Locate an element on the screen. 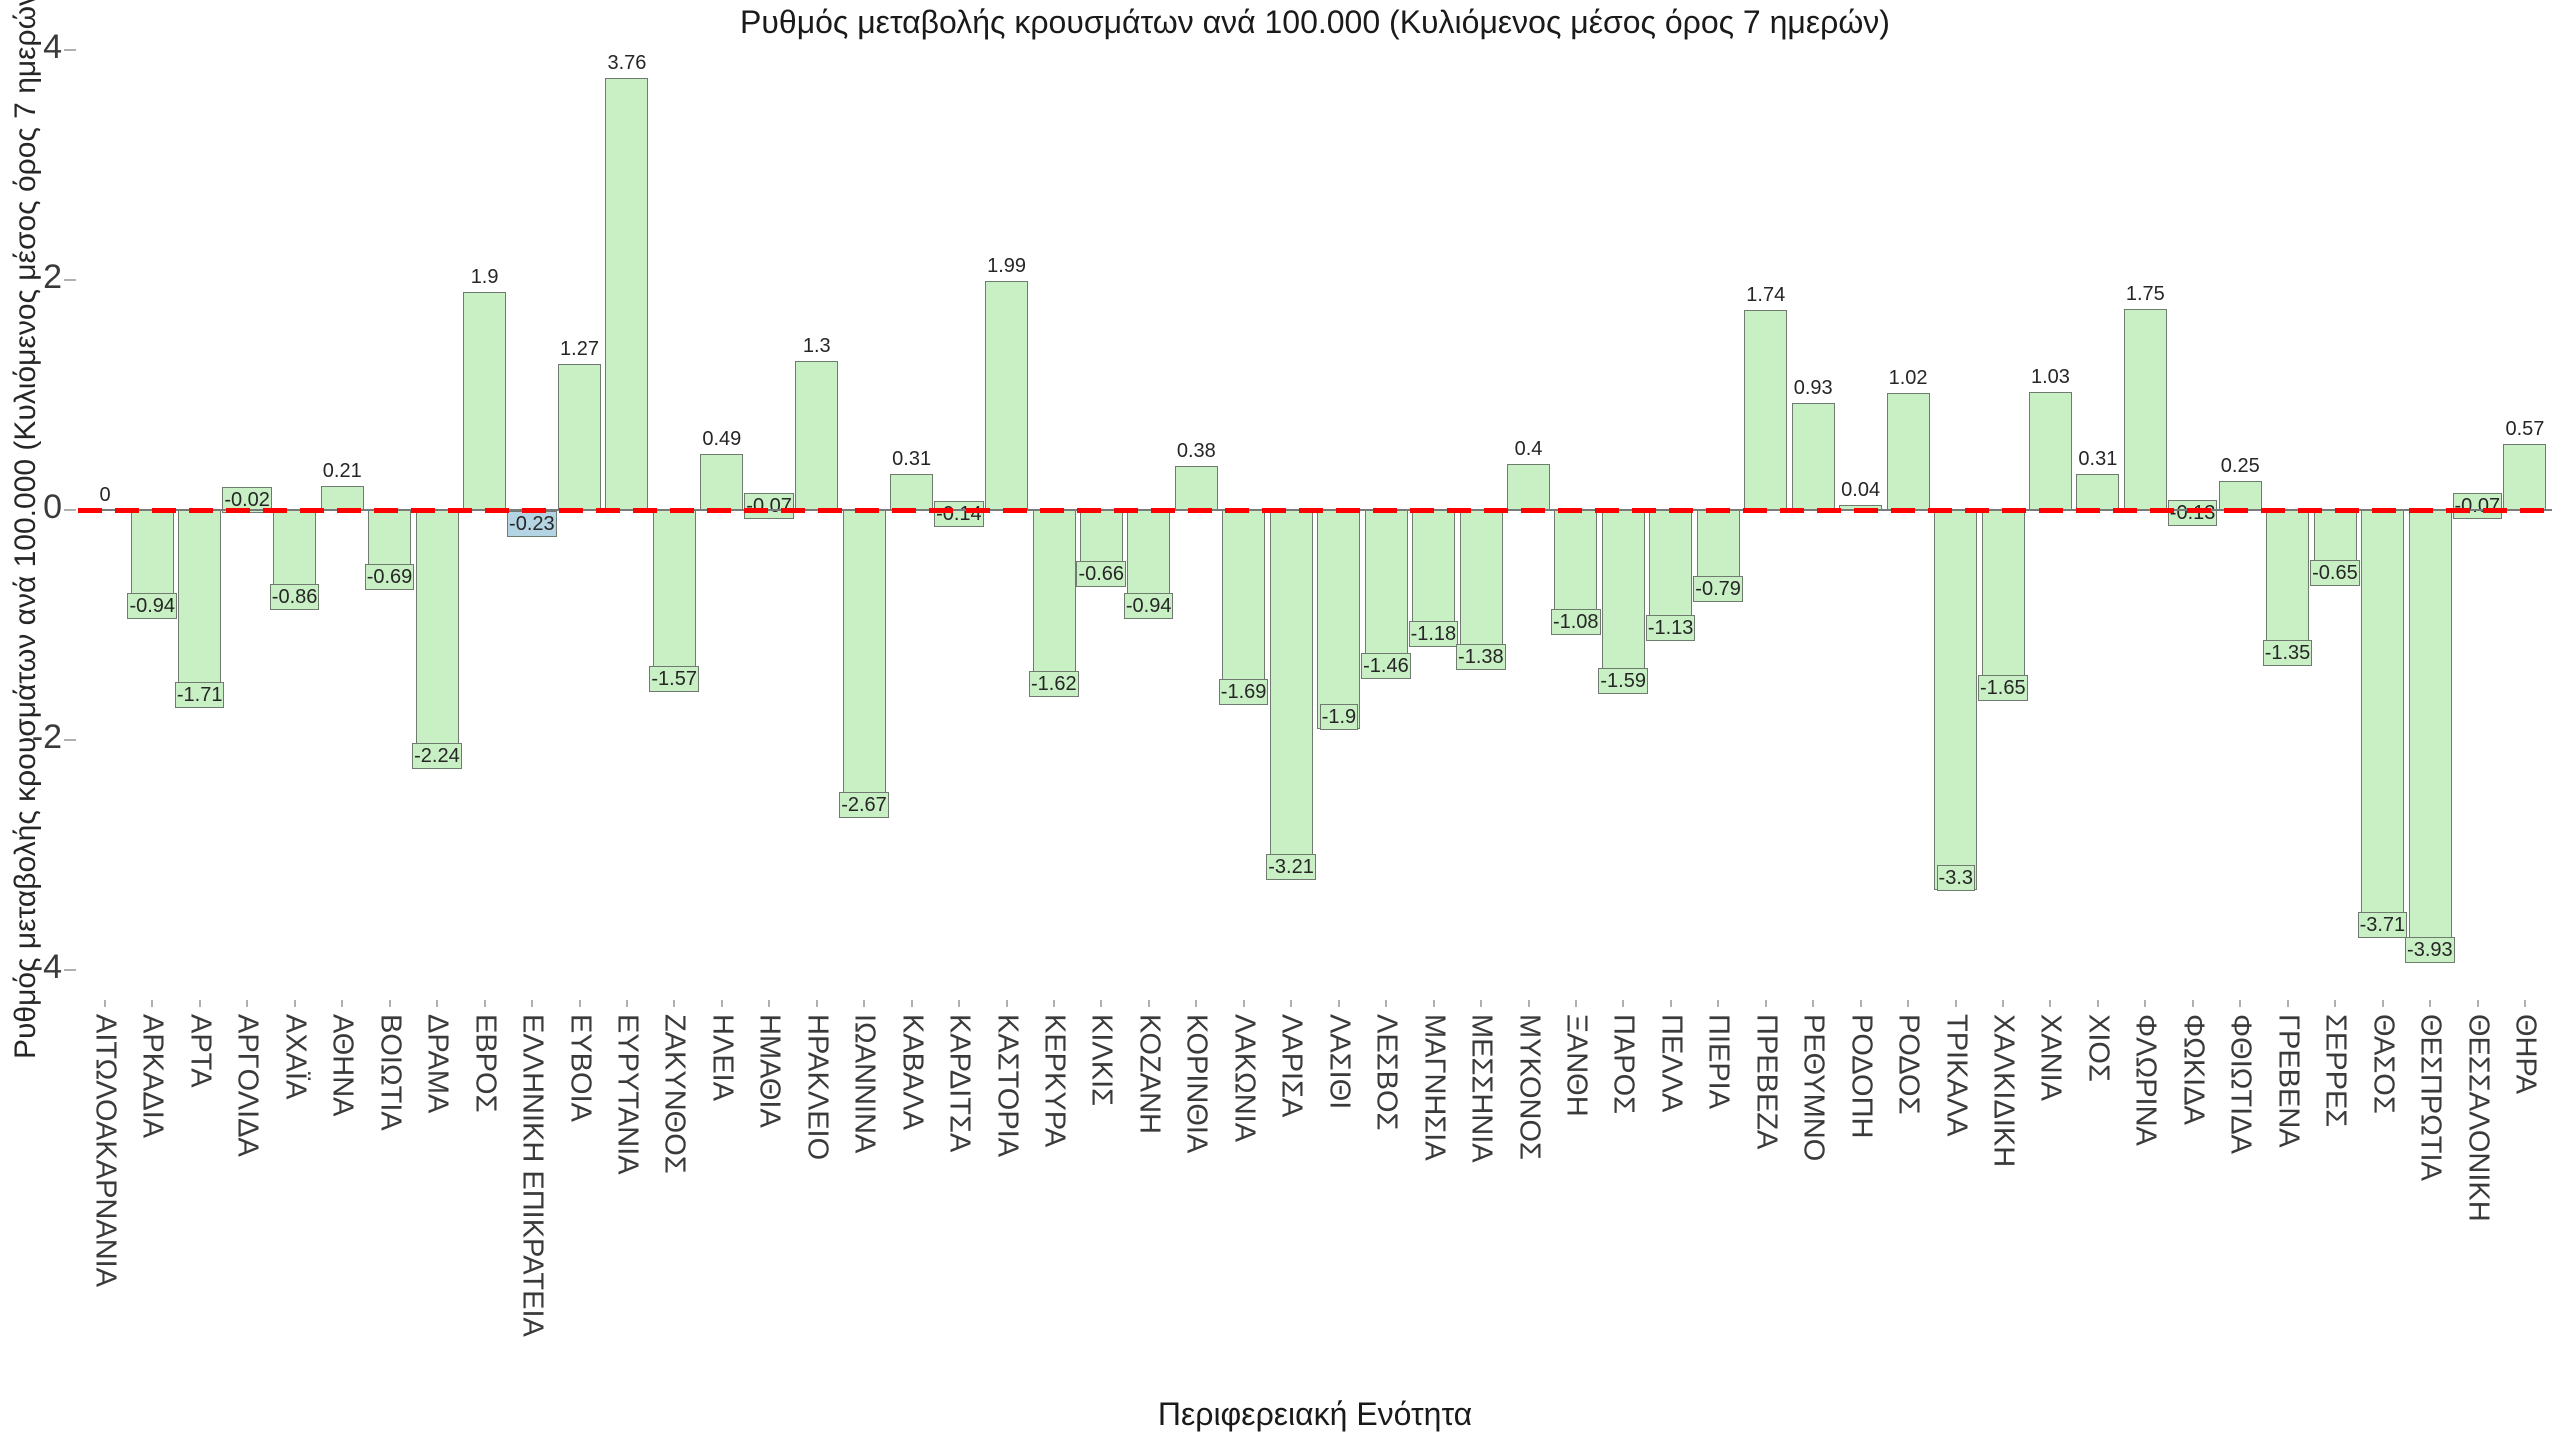 The image size is (2560, 1440). bar-value-label: -0.65 is located at coordinates (2335, 572).